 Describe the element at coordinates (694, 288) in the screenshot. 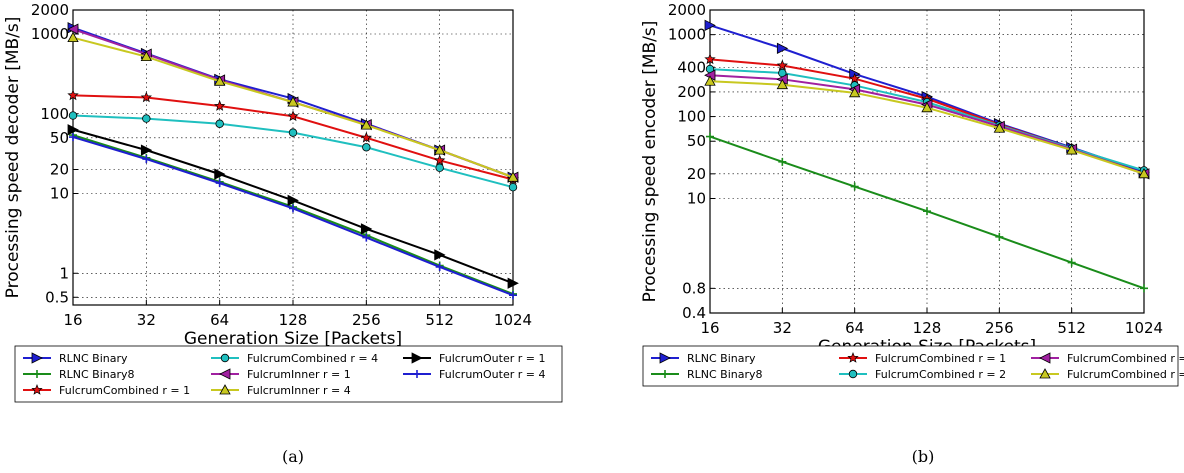

I see `y-tick-label: 0.8` at that location.